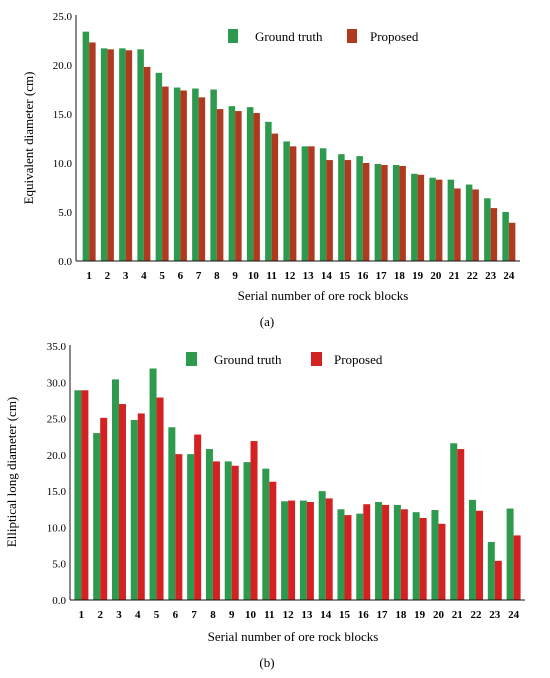 The height and width of the screenshot is (678, 550). I want to click on chart-b-xtick-label: 4, so click(138, 615).